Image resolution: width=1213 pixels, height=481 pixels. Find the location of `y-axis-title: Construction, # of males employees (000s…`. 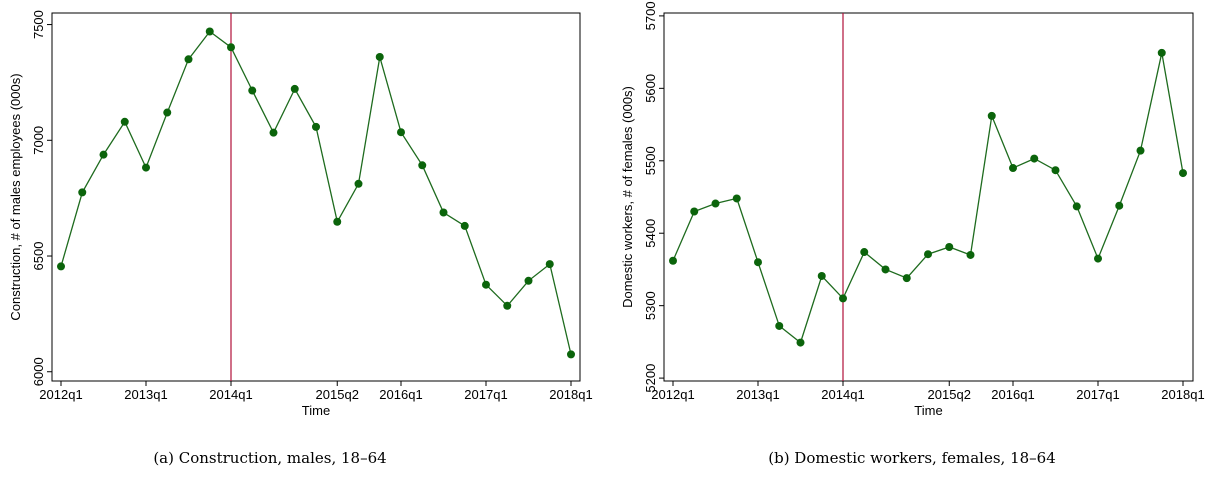

y-axis-title: Construction, # of males employees (000s… is located at coordinates (15, 196).